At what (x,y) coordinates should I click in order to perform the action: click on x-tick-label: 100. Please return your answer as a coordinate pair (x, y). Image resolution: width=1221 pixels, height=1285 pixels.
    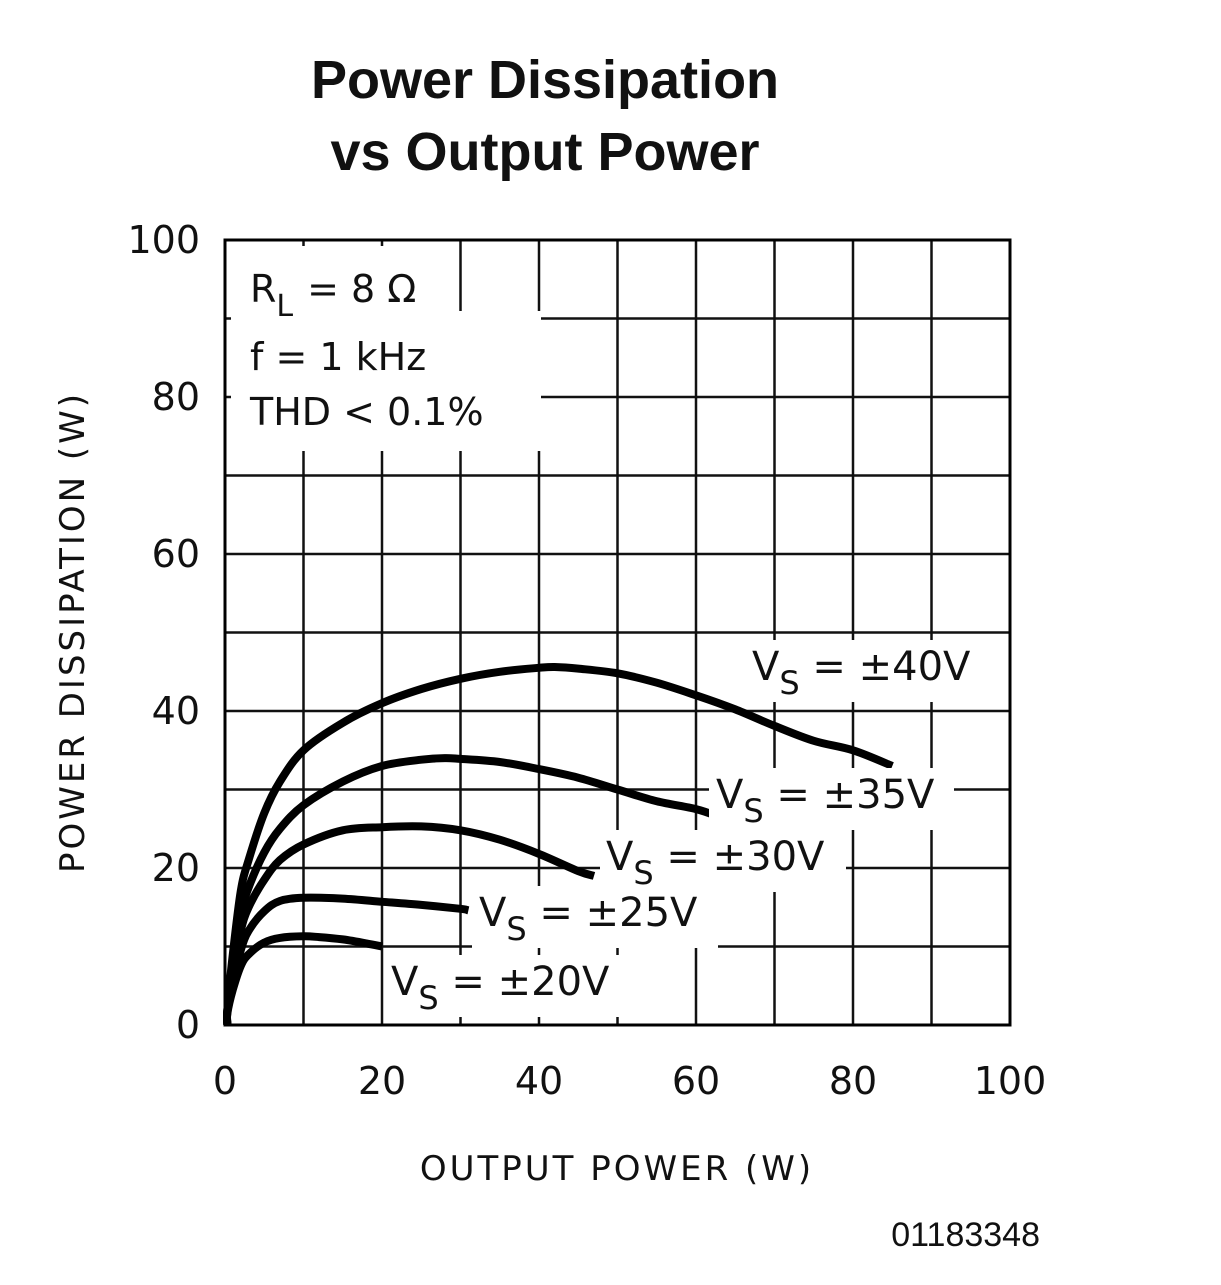
    Looking at the image, I should click on (1010, 1081).